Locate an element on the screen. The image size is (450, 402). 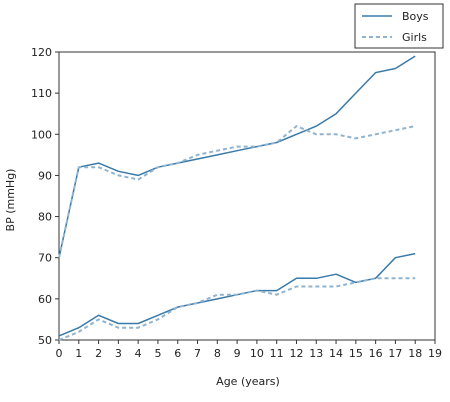
legend-box is located at coordinates (399, 26).